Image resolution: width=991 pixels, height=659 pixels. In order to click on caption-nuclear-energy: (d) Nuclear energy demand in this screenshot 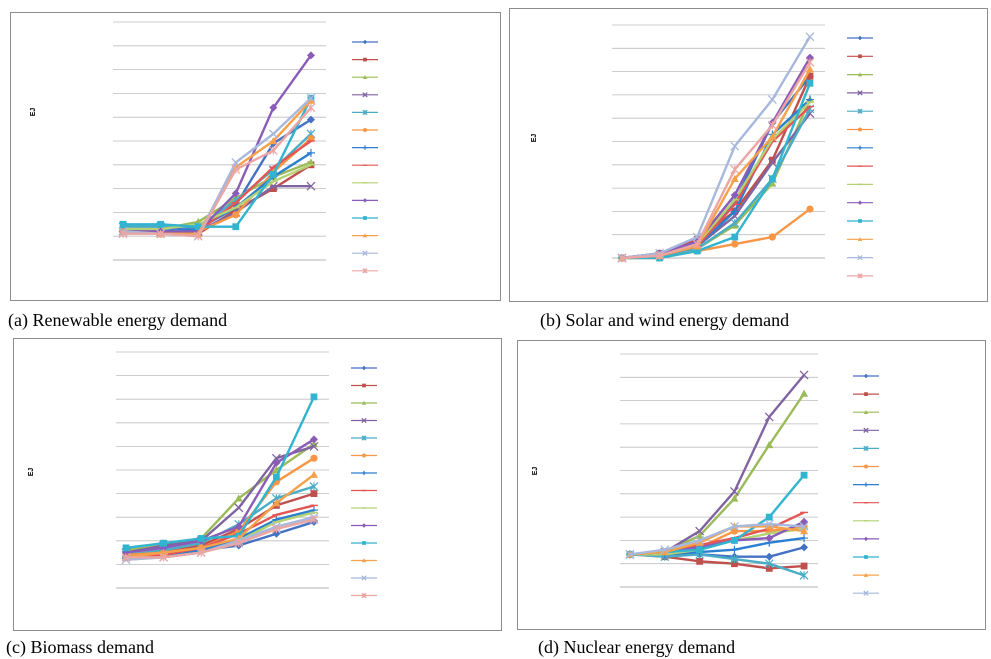, I will do `click(637, 647)`.